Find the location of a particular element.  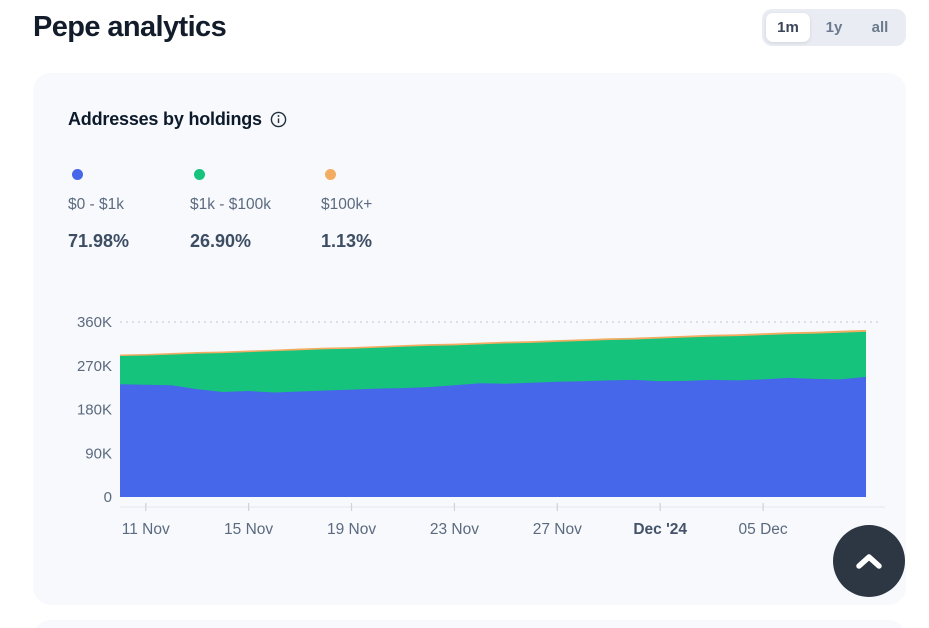

legend-dot-green is located at coordinates (199, 174).